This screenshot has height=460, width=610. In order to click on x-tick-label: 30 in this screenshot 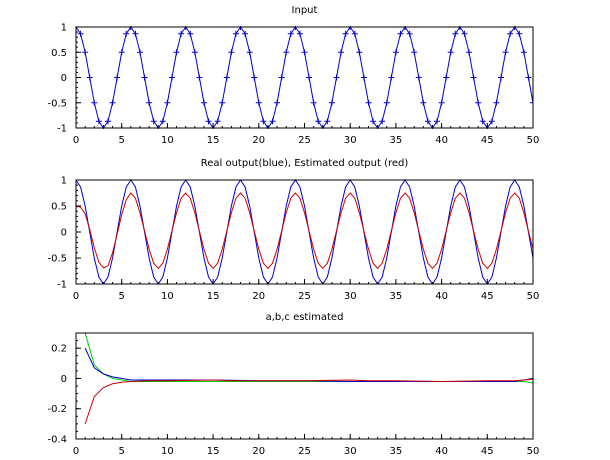, I will do `click(350, 451)`.